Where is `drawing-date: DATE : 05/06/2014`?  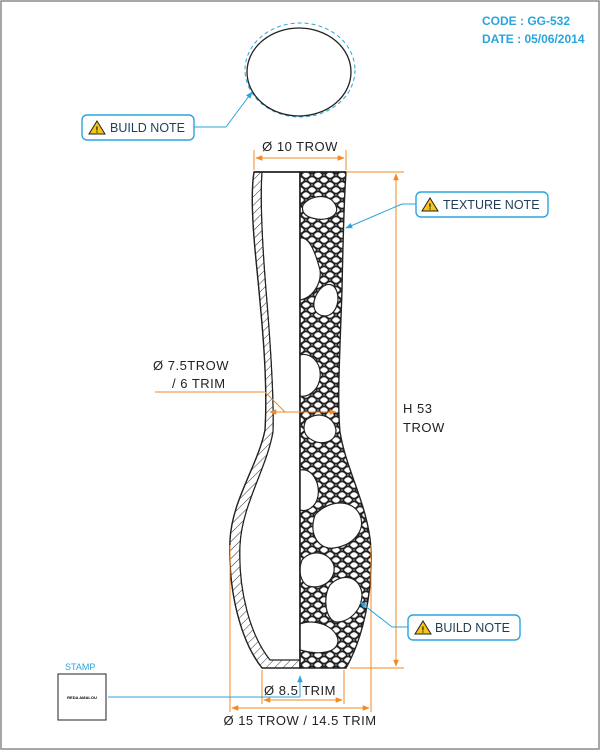 drawing-date: DATE : 05/06/2014 is located at coordinates (533, 39).